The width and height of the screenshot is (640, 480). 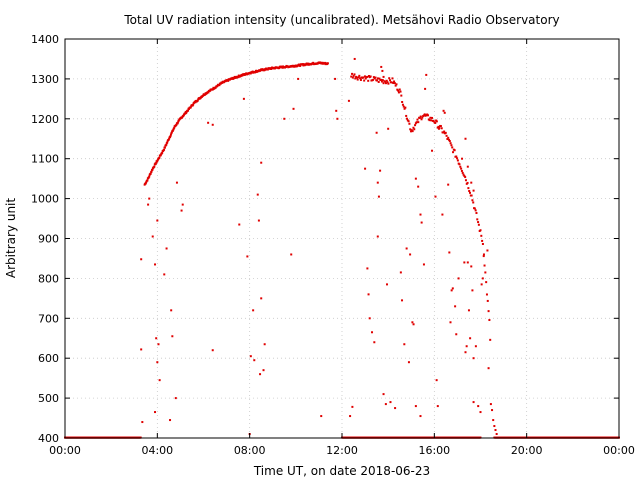 I want to click on y-tick-label: 1000, so click(x=45, y=199).